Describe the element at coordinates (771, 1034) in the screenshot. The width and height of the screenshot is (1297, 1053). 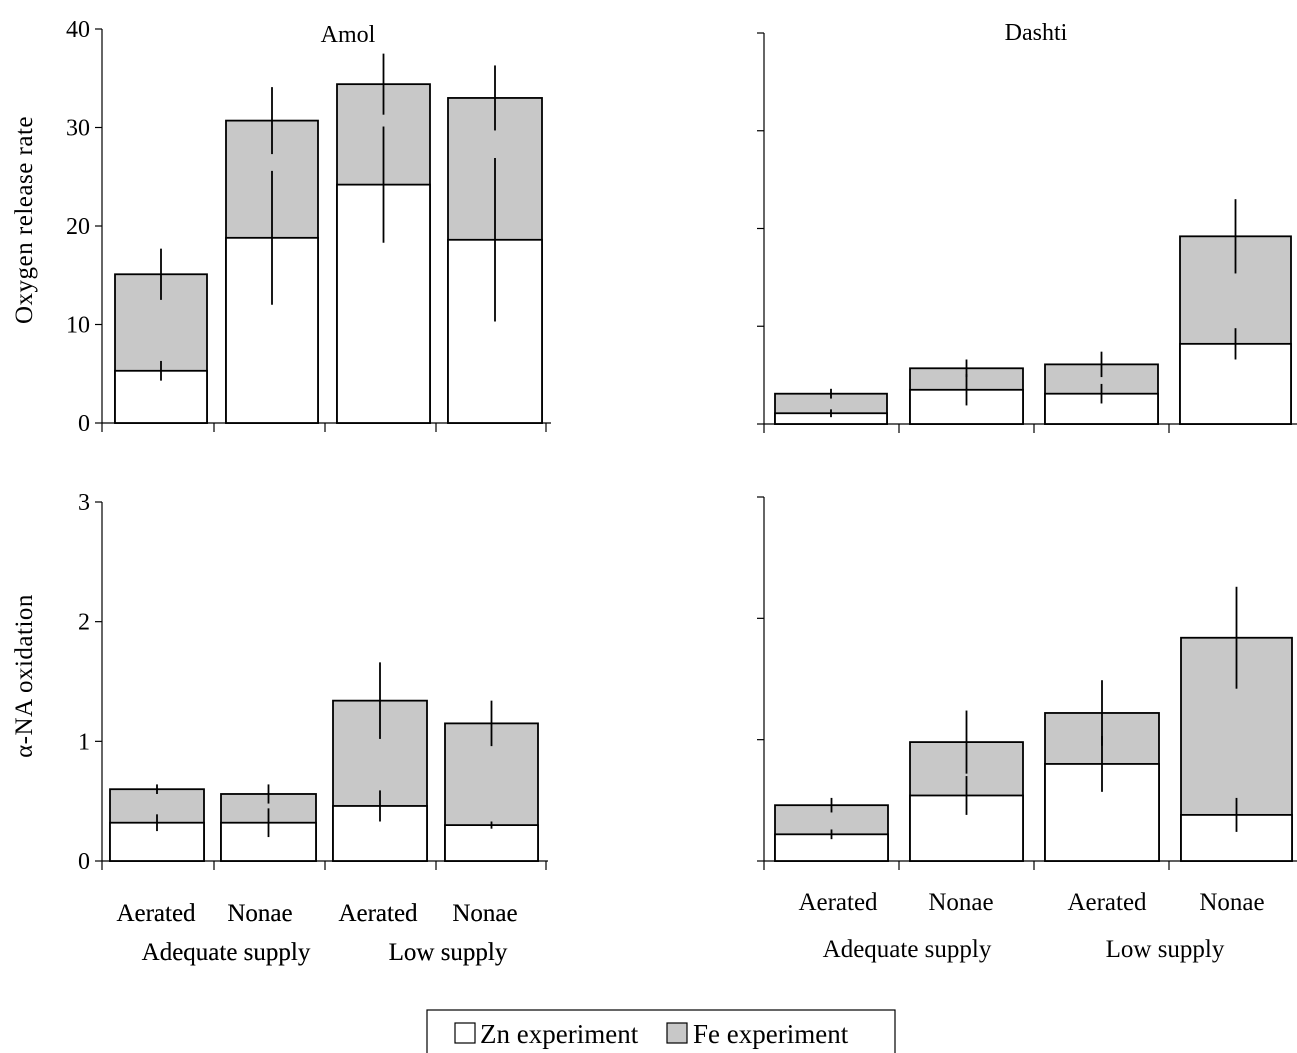
I see `legend-label-fe: Fe experiment` at that location.